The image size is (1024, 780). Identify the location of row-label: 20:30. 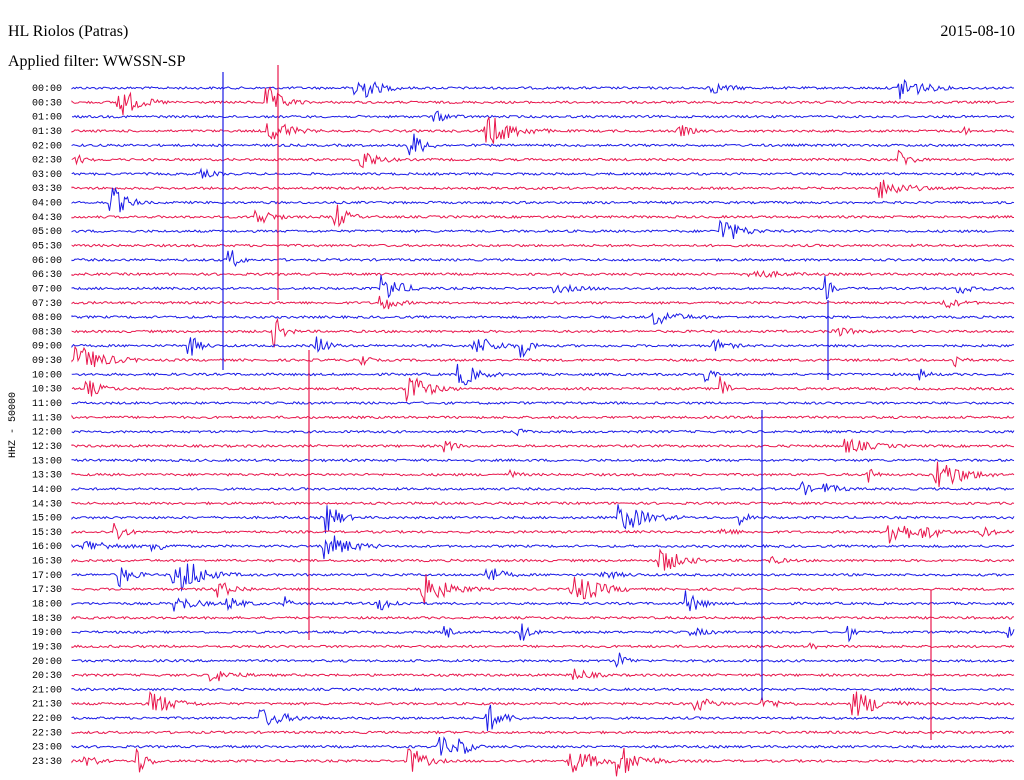
(47, 676).